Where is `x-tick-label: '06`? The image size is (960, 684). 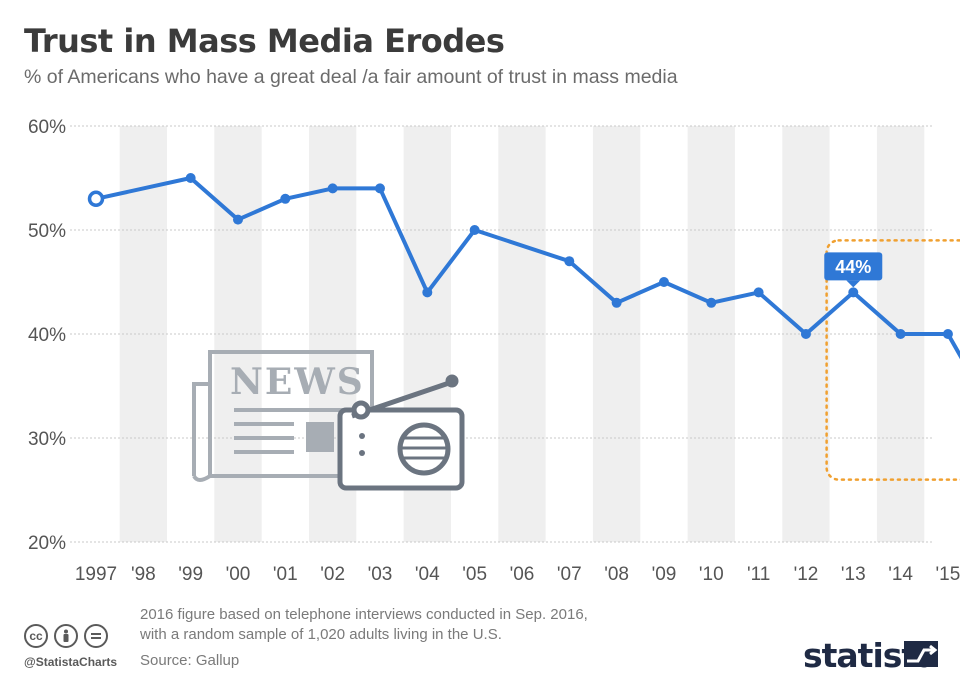 x-tick-label: '06 is located at coordinates (522, 574).